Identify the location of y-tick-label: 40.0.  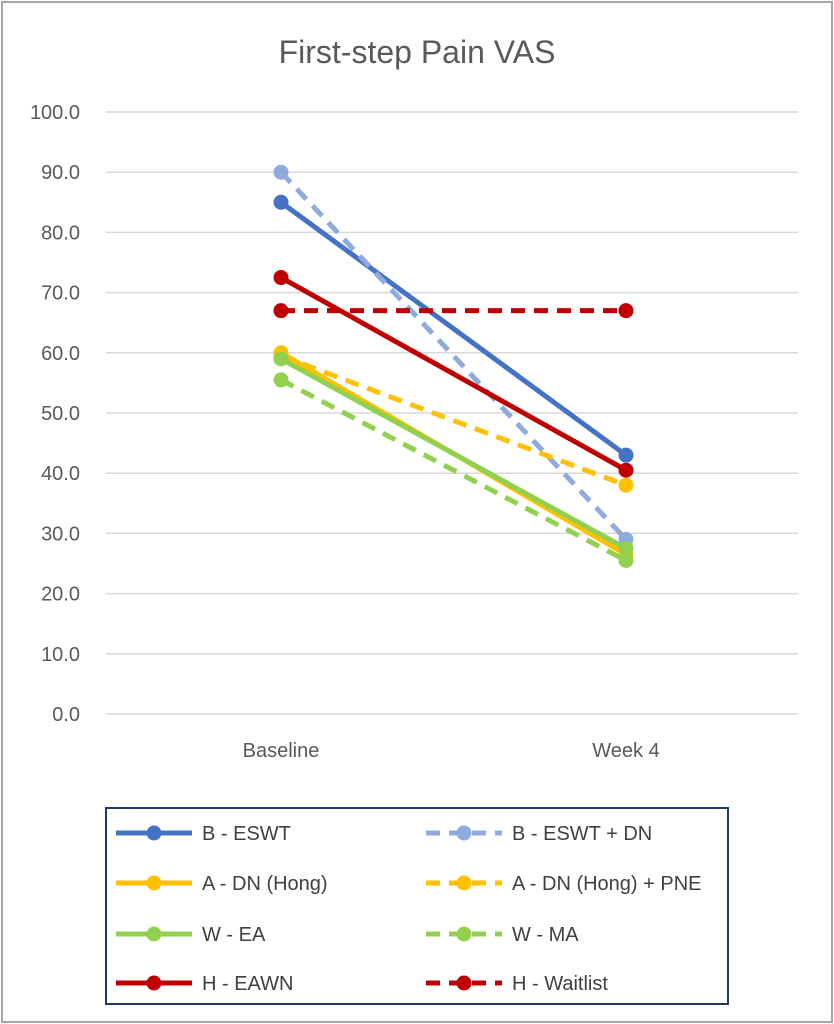
(60, 474).